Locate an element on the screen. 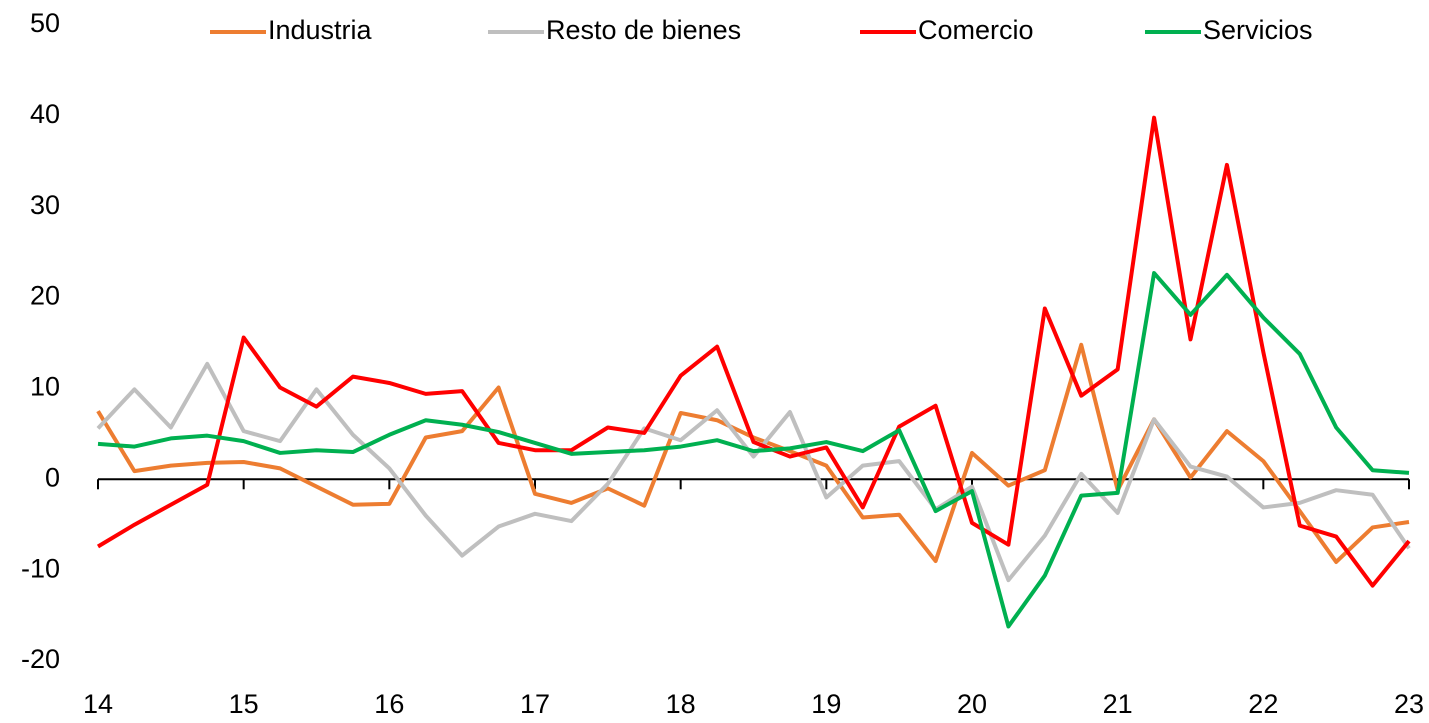 This screenshot has width=1429, height=723. x-tick-label: 21 is located at coordinates (1118, 704).